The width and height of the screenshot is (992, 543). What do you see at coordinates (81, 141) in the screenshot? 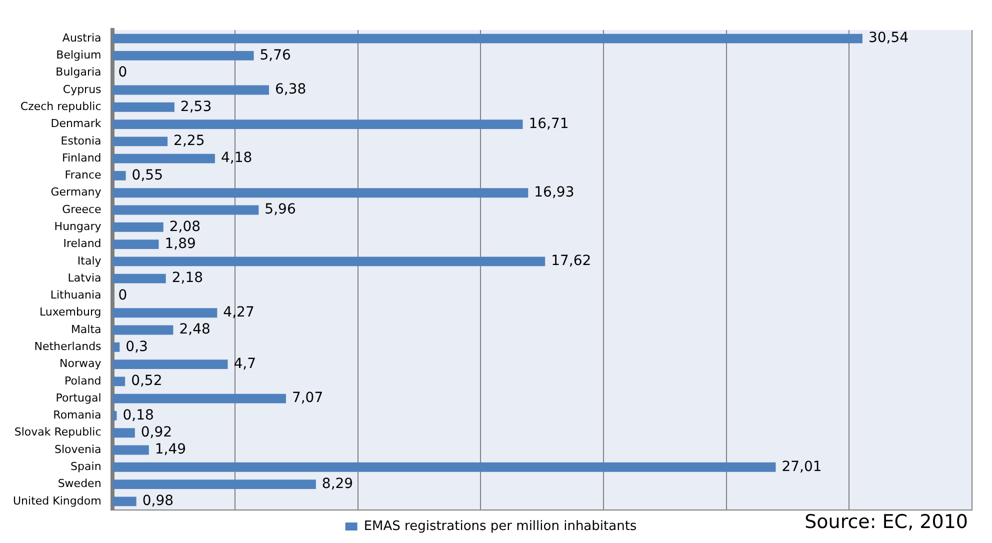
I see `y-tick-label: Estonia` at bounding box center [81, 141].